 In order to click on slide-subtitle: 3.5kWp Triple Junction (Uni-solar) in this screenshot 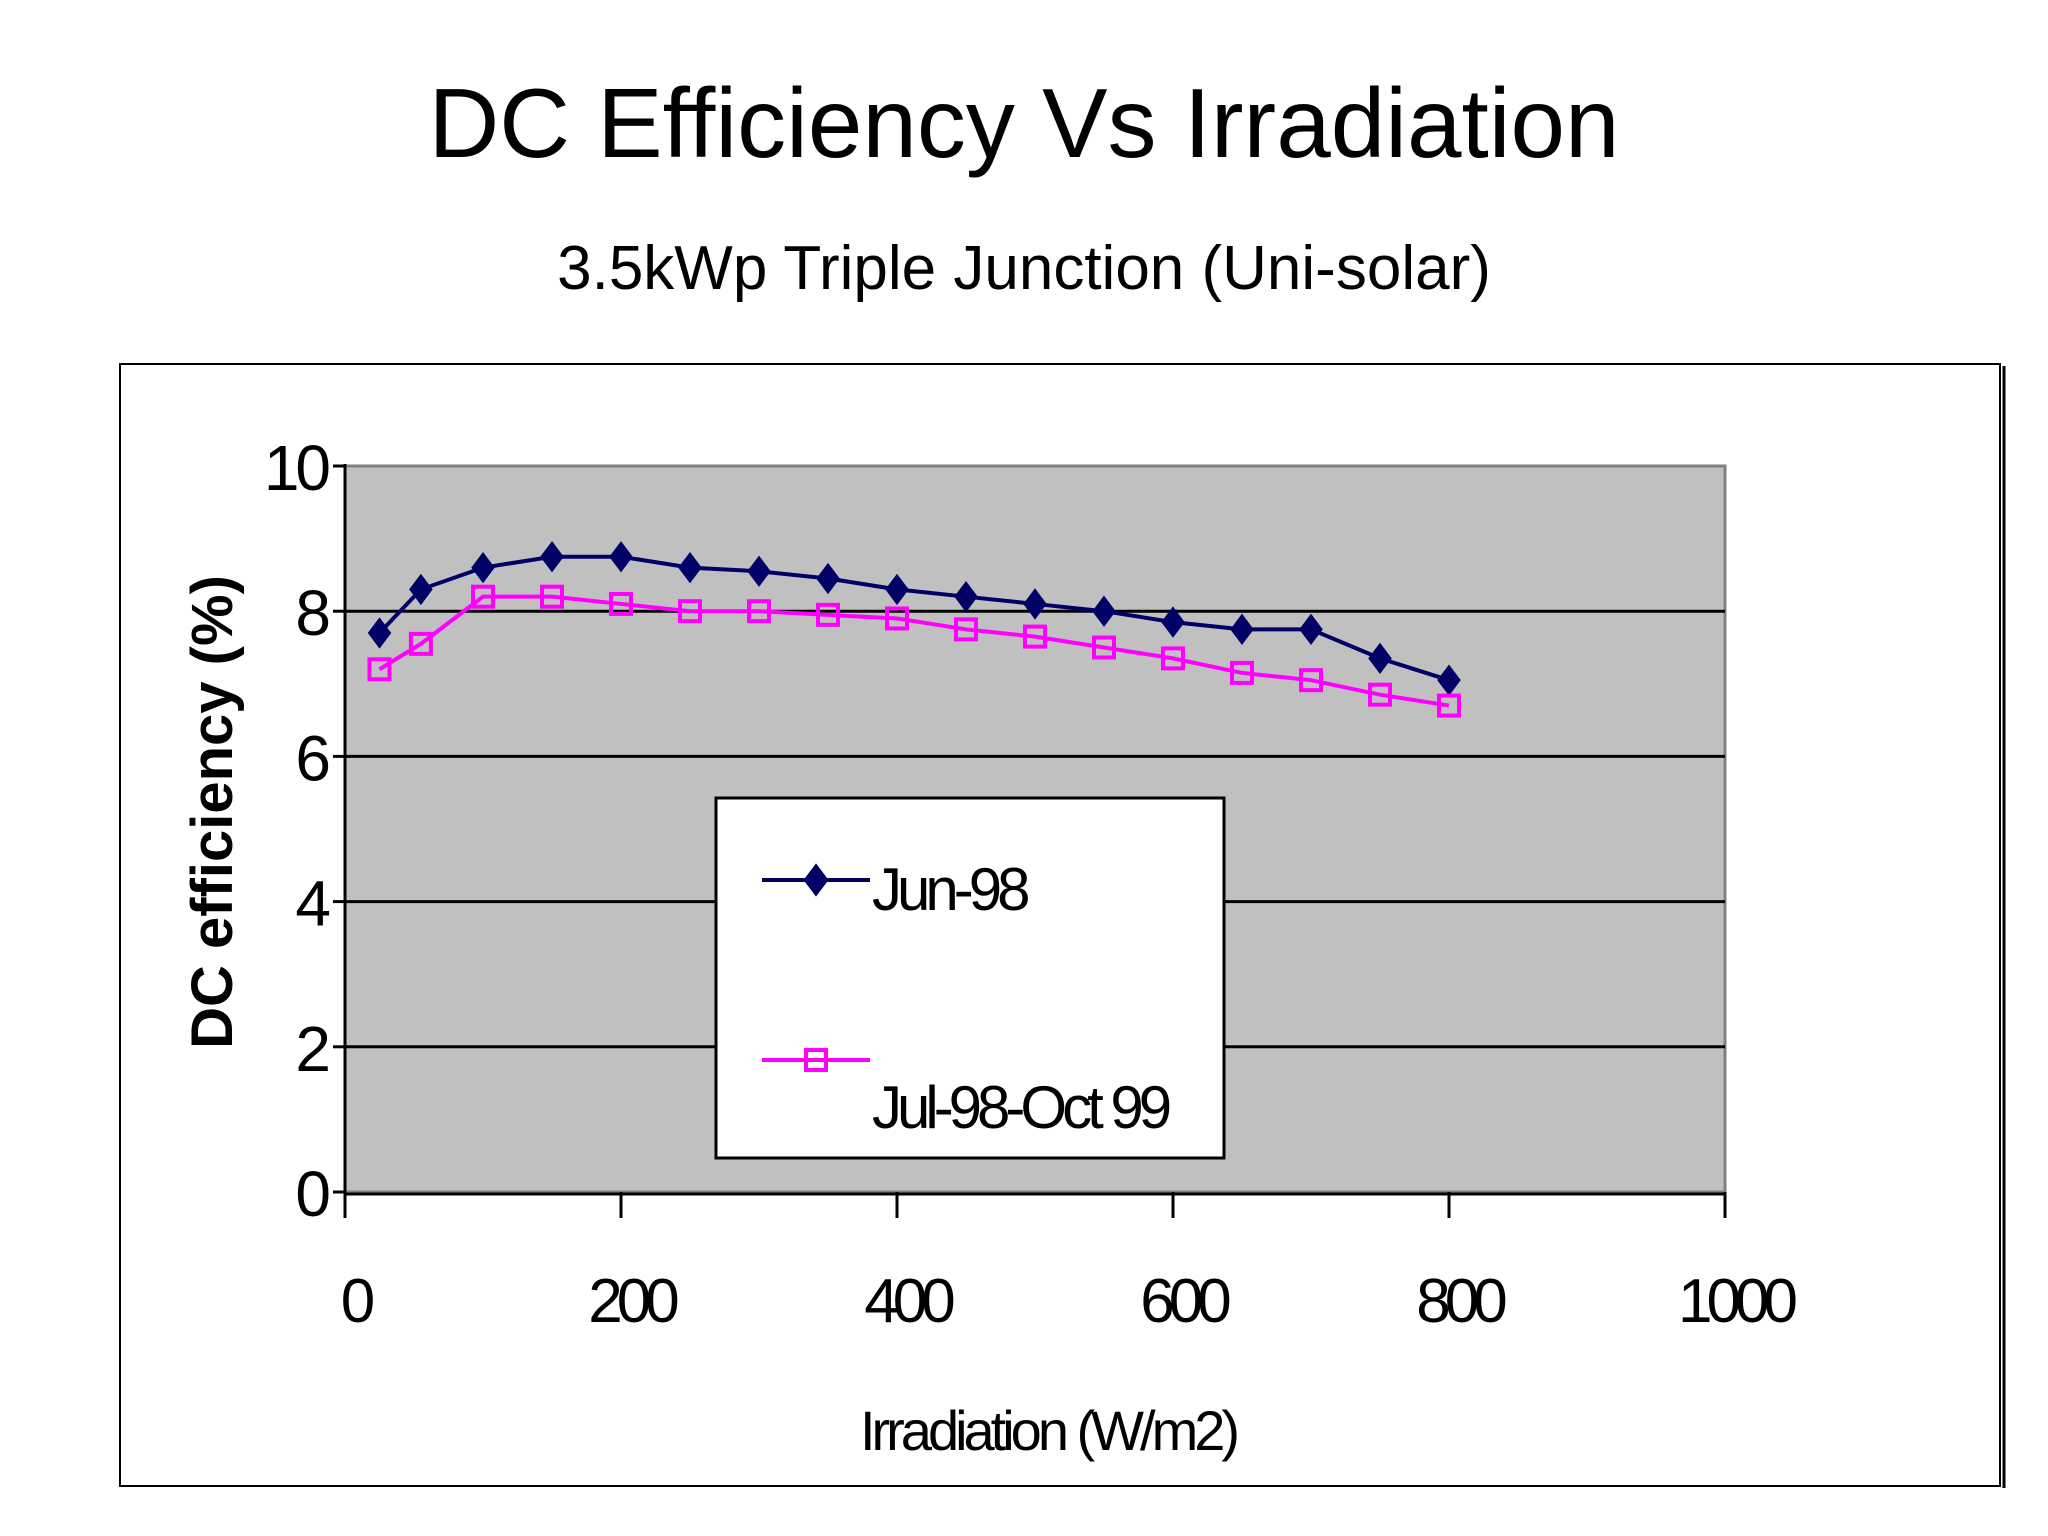, I will do `click(1024, 268)`.